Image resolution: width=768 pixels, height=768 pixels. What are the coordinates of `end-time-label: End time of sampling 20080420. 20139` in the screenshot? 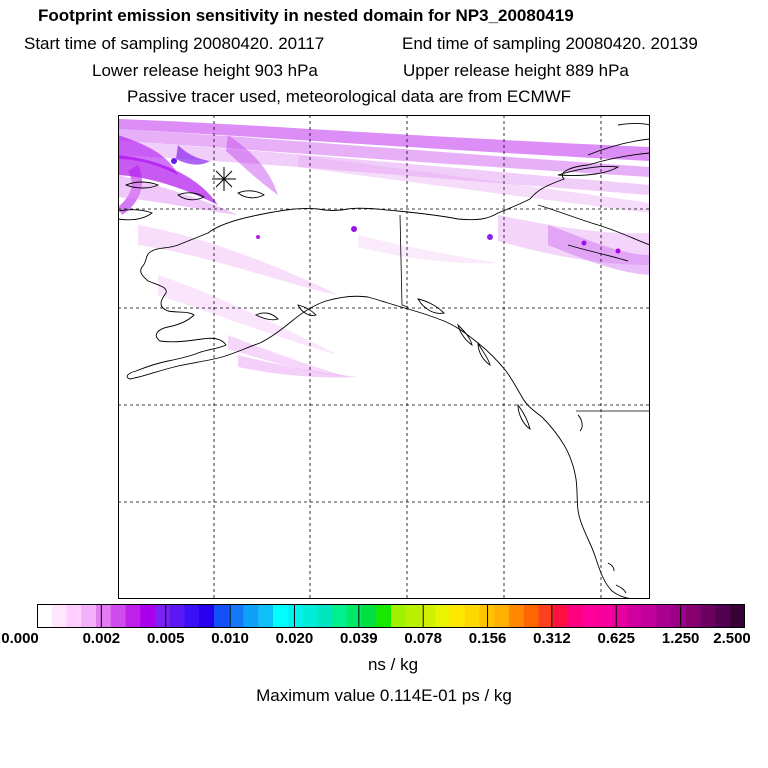 It's located at (550, 43).